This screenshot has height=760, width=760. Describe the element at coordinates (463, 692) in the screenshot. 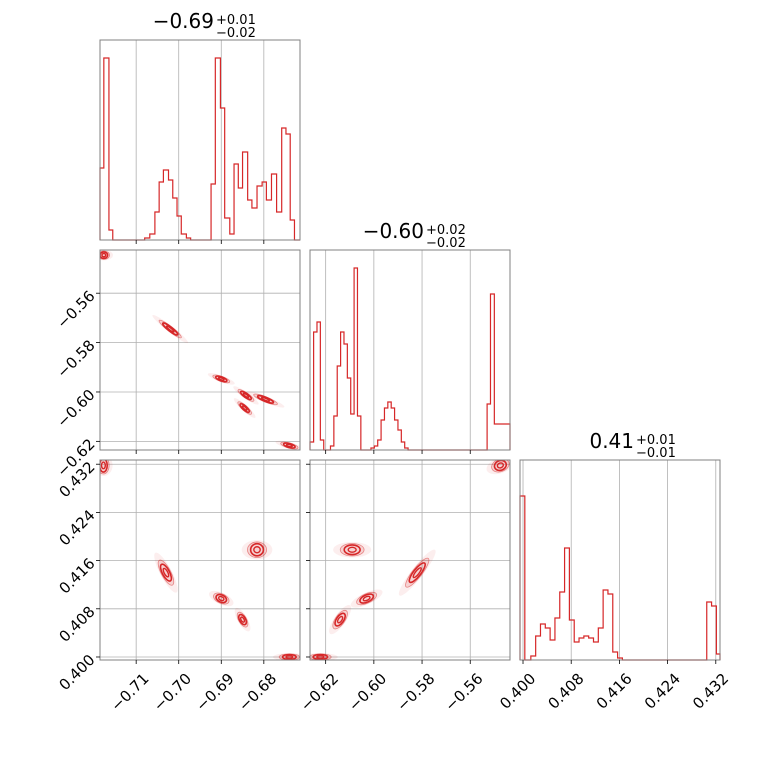

I see `contour-p2-p3-xtick-label: −0.56` at that location.